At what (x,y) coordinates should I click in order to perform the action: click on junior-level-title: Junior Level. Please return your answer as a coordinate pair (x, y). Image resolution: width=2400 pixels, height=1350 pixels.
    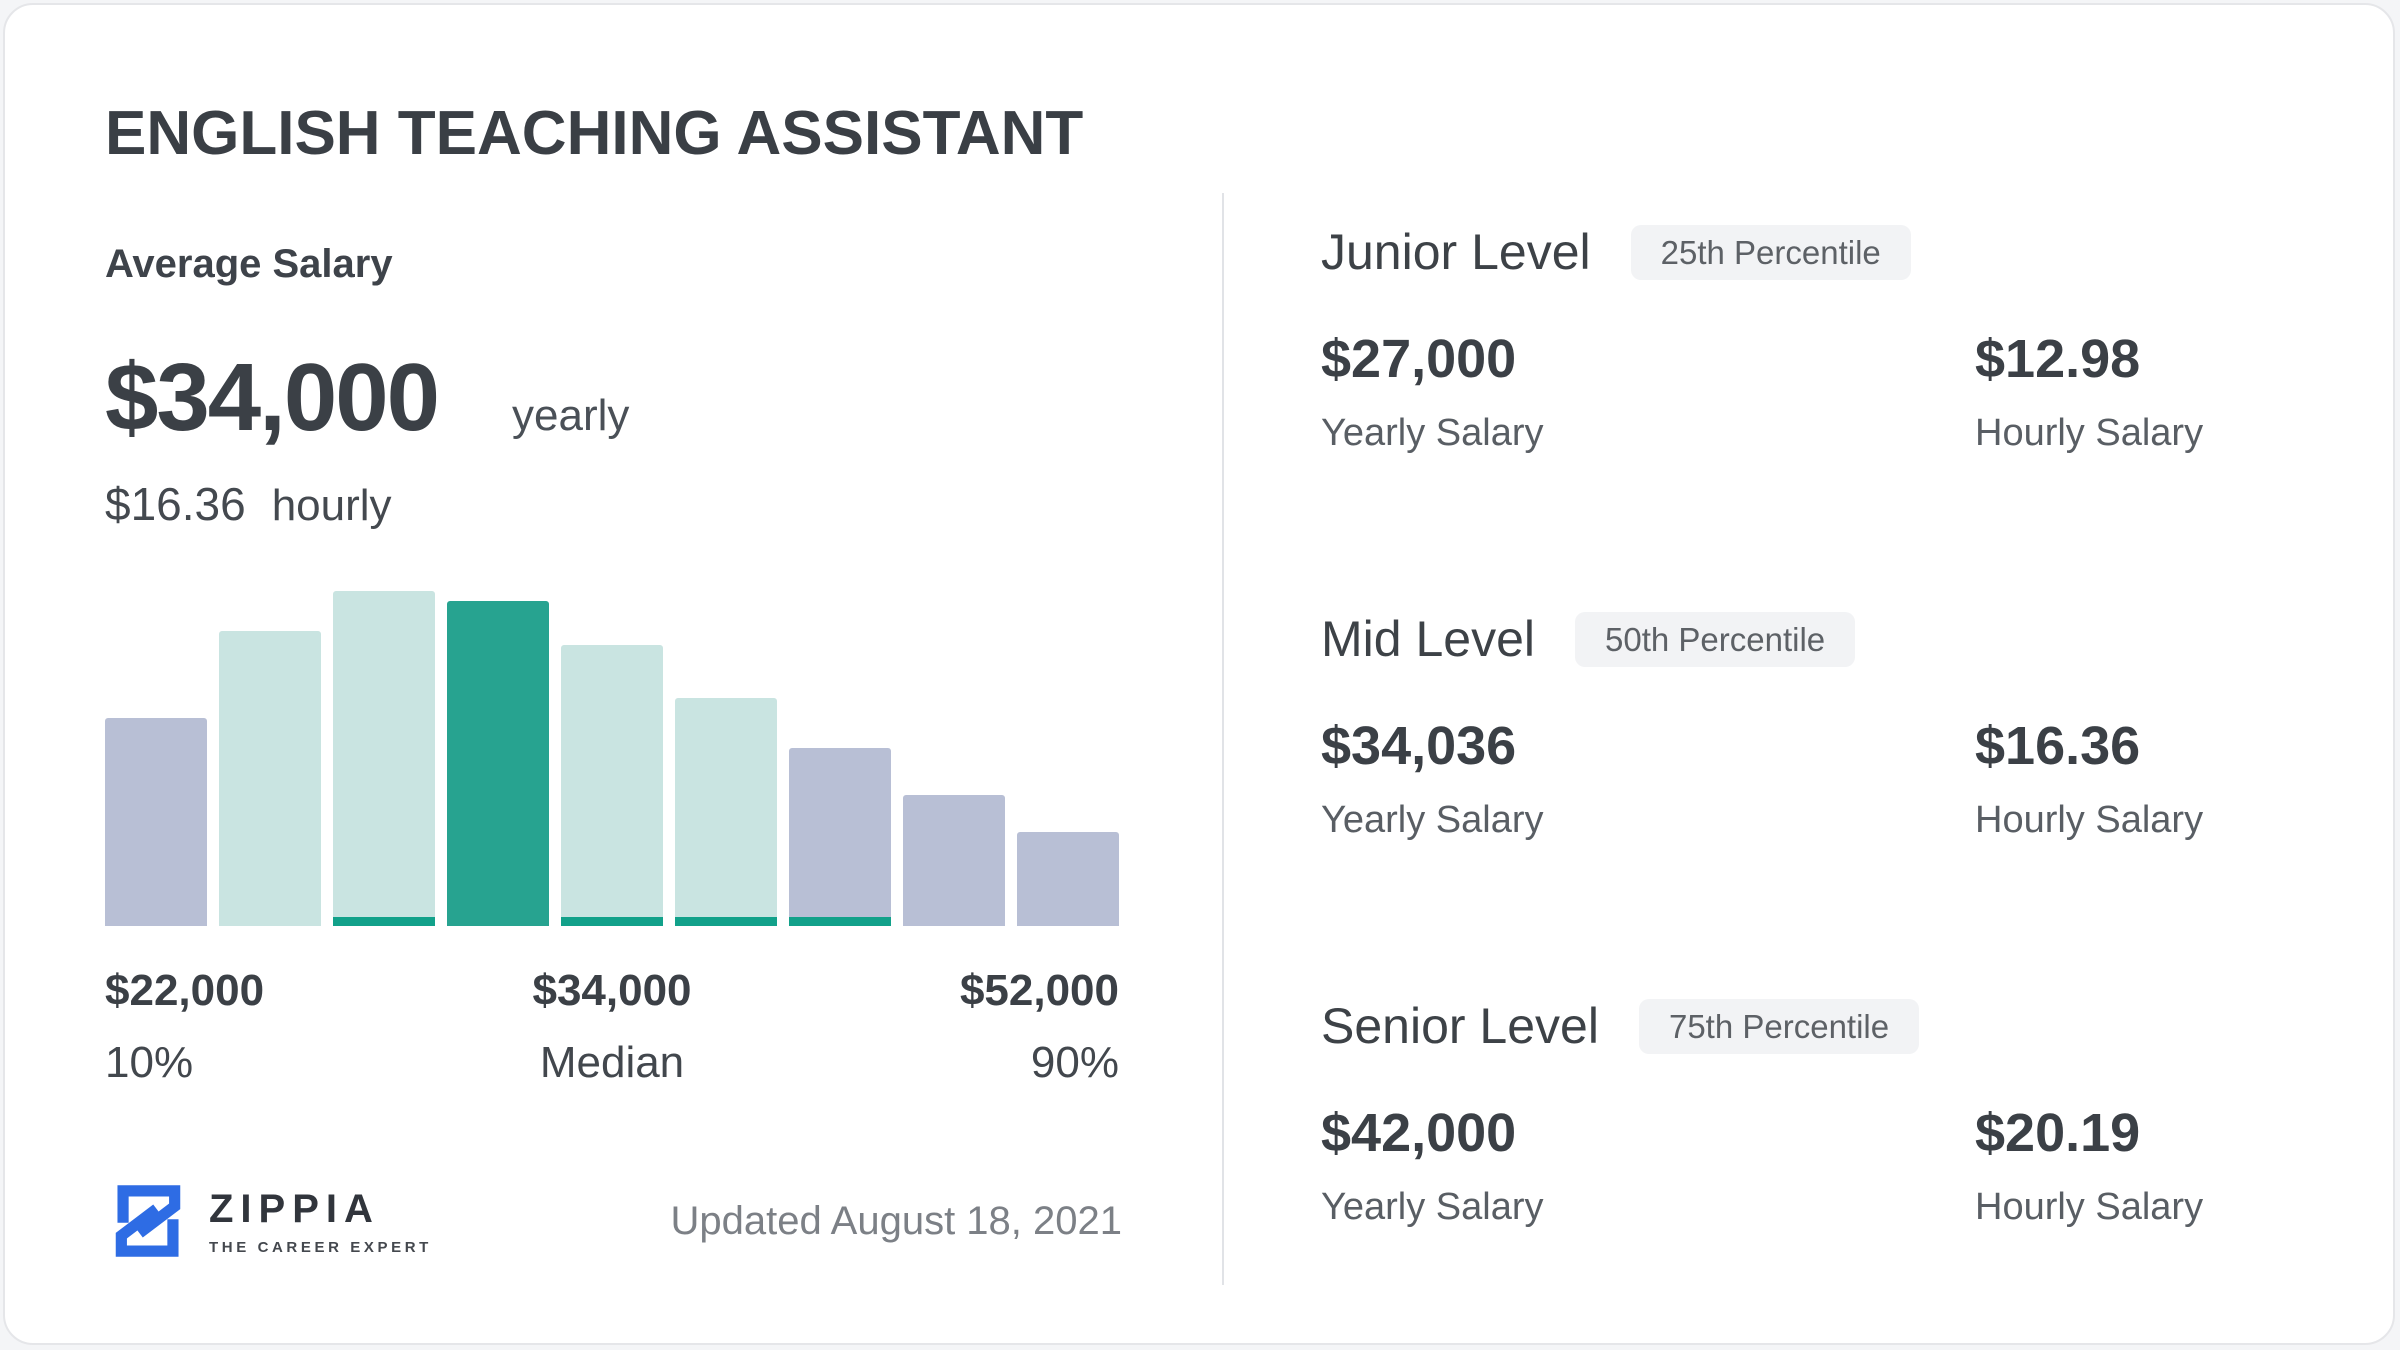
    Looking at the image, I should click on (1456, 252).